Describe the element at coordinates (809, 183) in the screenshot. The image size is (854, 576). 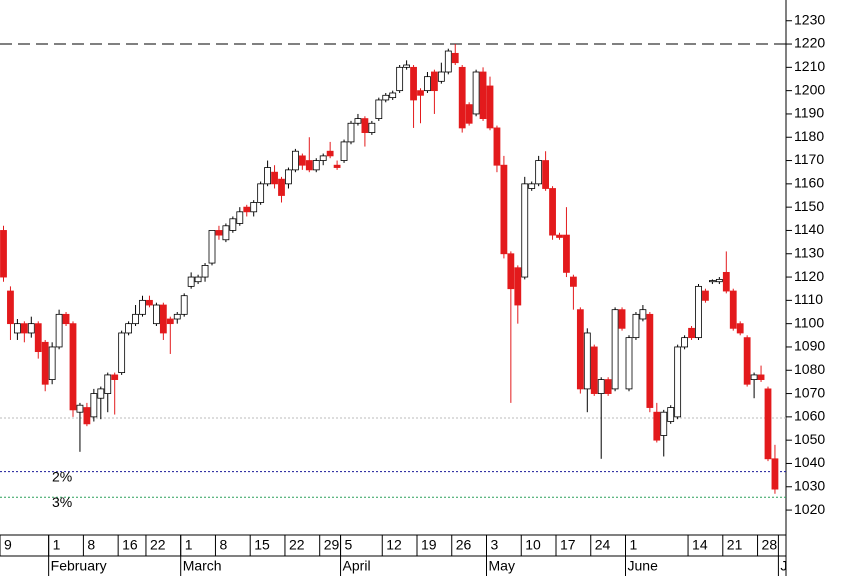
I see `y-tick-label: 1160` at that location.